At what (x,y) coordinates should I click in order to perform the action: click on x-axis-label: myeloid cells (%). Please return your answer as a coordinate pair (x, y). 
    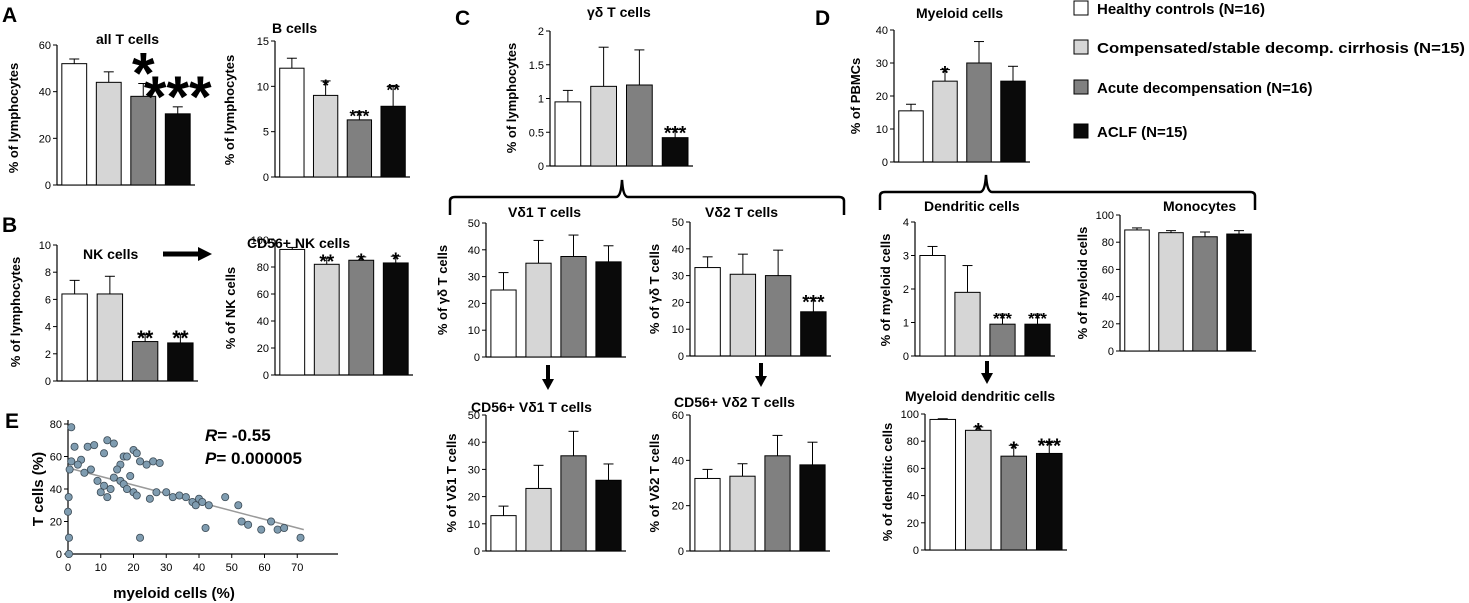
    Looking at the image, I should click on (174, 593).